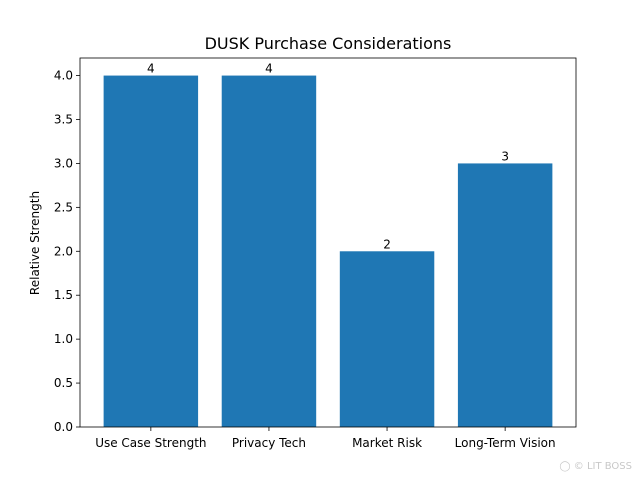 This screenshot has width=640, height=480. What do you see at coordinates (63, 76) in the screenshot?
I see `y-tick-label-8: 4.0` at bounding box center [63, 76].